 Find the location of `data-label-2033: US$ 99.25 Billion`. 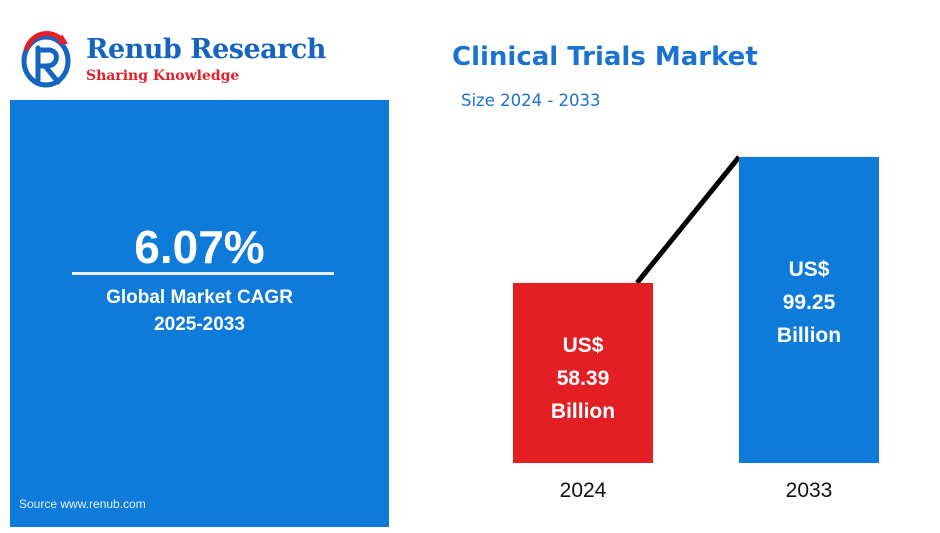

data-label-2033: US$ 99.25 Billion is located at coordinates (809, 302).